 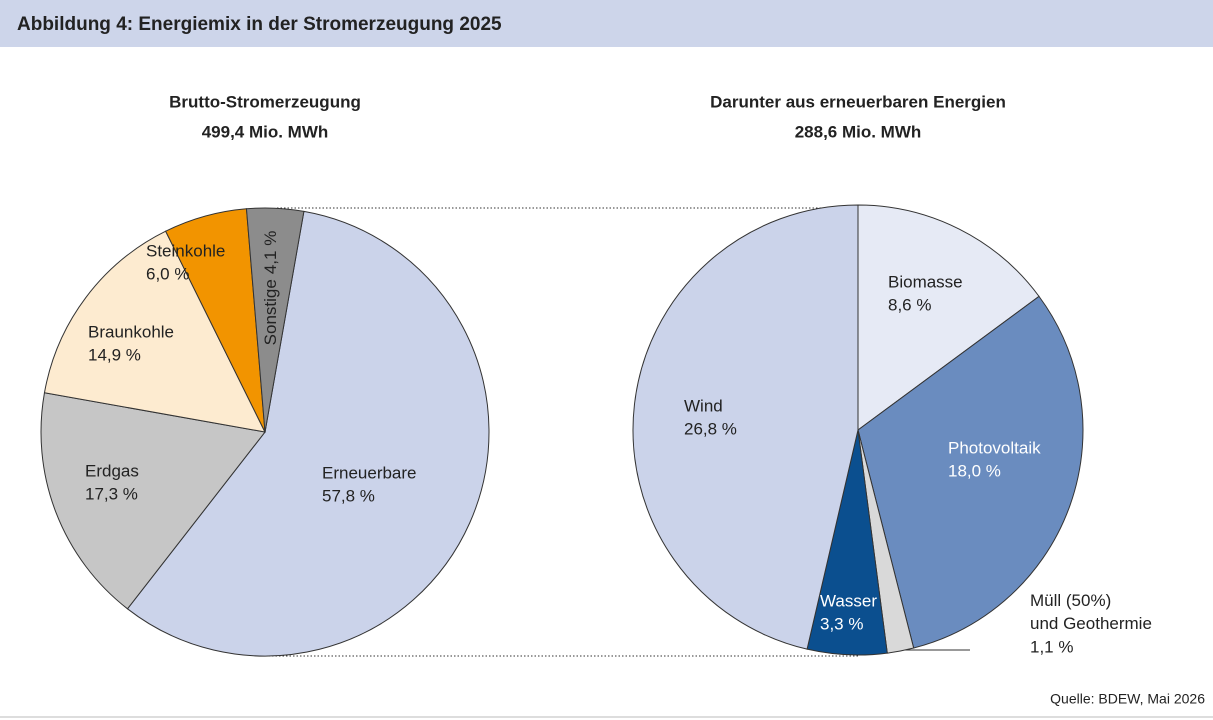 What do you see at coordinates (1091, 612) in the screenshot?
I see `slice-name: Müll (50%) und Geothermie` at bounding box center [1091, 612].